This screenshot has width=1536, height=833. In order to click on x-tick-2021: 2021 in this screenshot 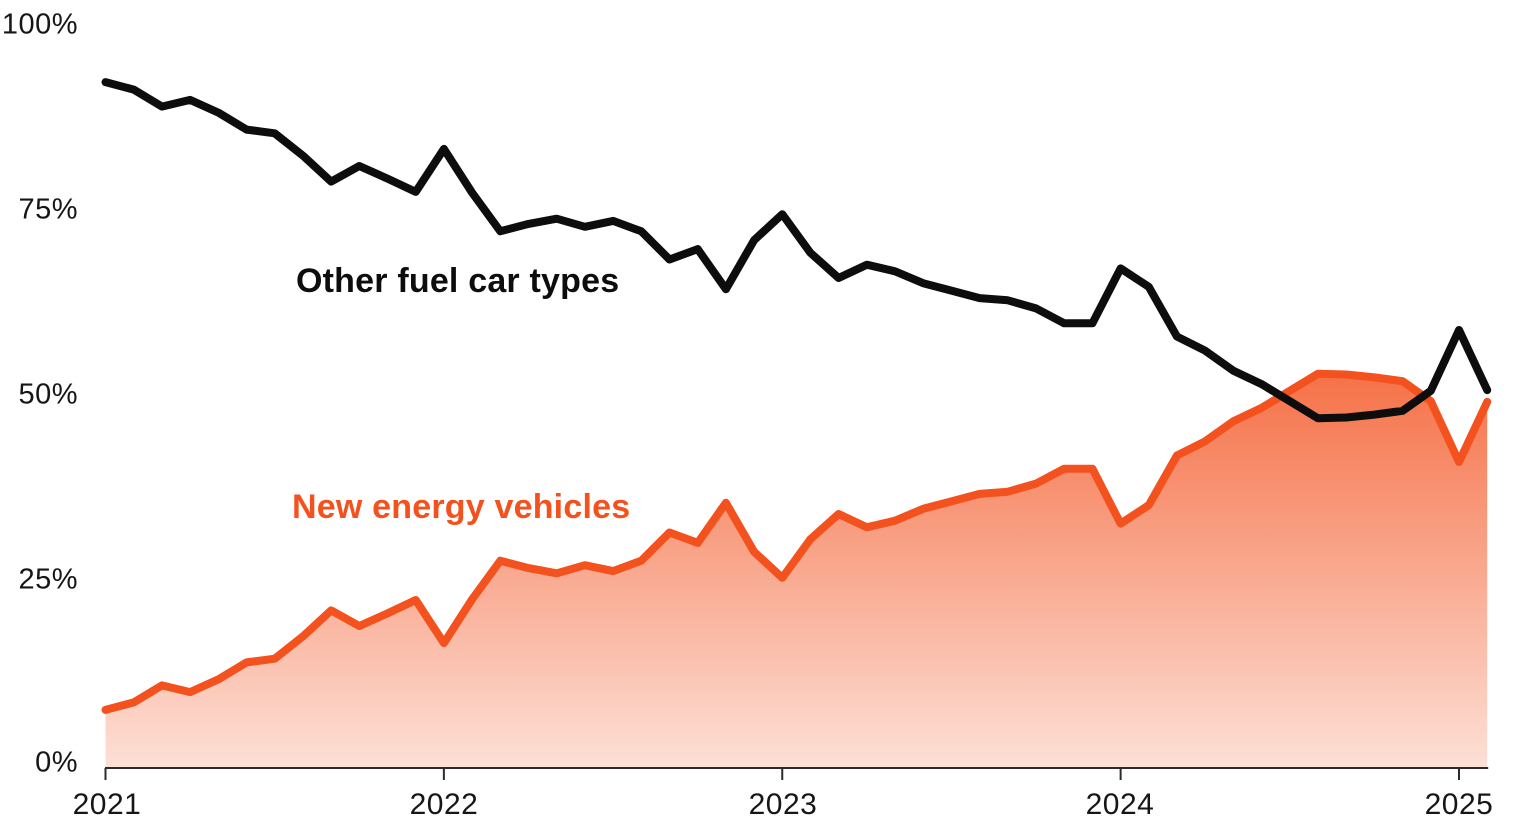, I will do `click(107, 804)`.